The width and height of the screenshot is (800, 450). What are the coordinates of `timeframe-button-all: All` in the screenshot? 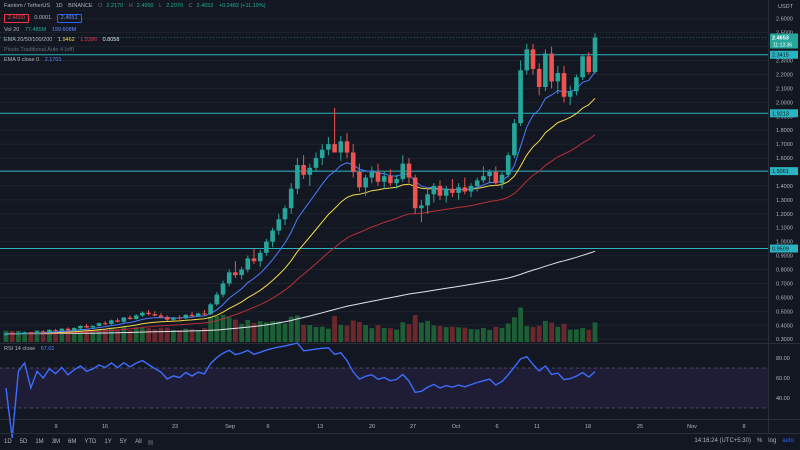 It's located at (138, 442).